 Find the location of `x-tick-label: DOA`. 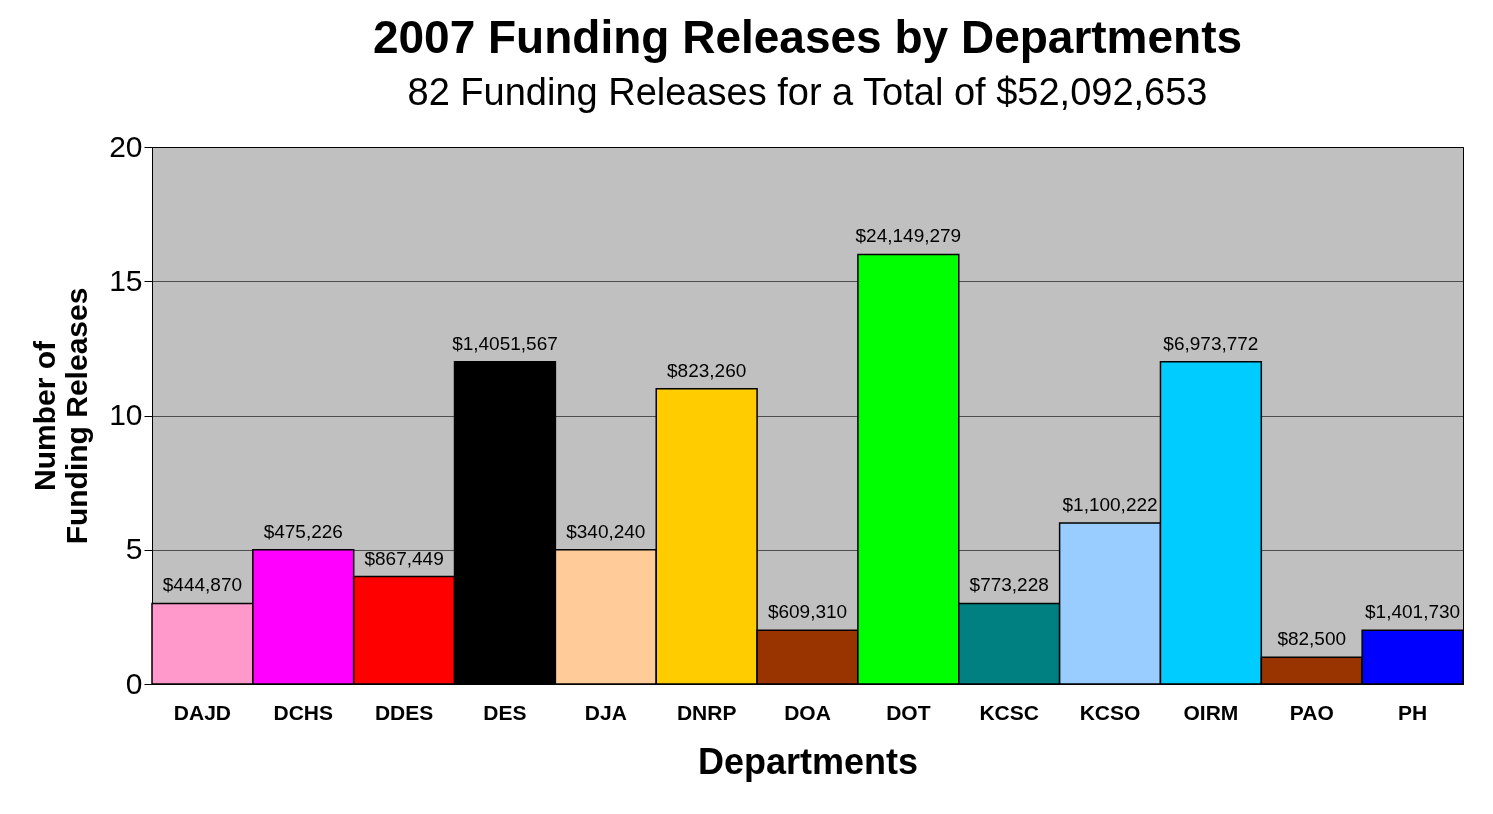

x-tick-label: DOA is located at coordinates (807, 712).